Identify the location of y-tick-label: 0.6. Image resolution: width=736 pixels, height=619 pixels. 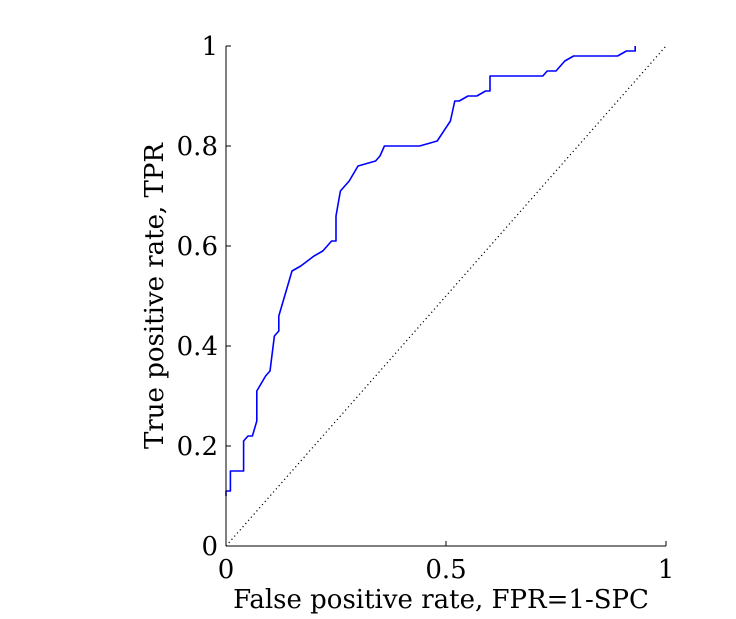
(197, 247).